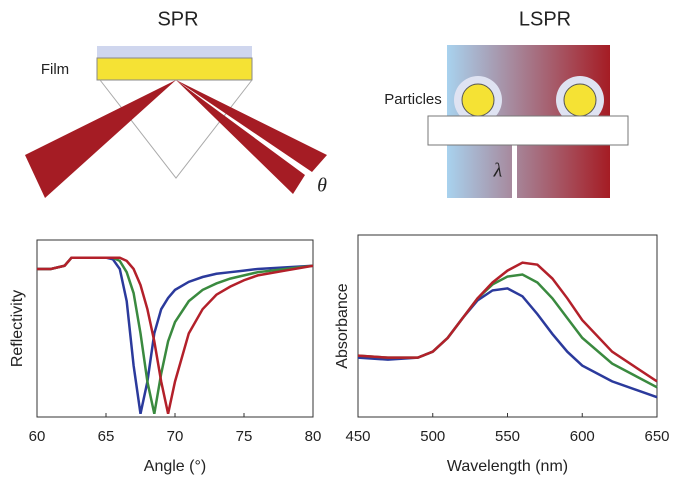 The image size is (673, 482). Describe the element at coordinates (545, 19) in the screenshot. I see `chart-title: LSPR` at that location.